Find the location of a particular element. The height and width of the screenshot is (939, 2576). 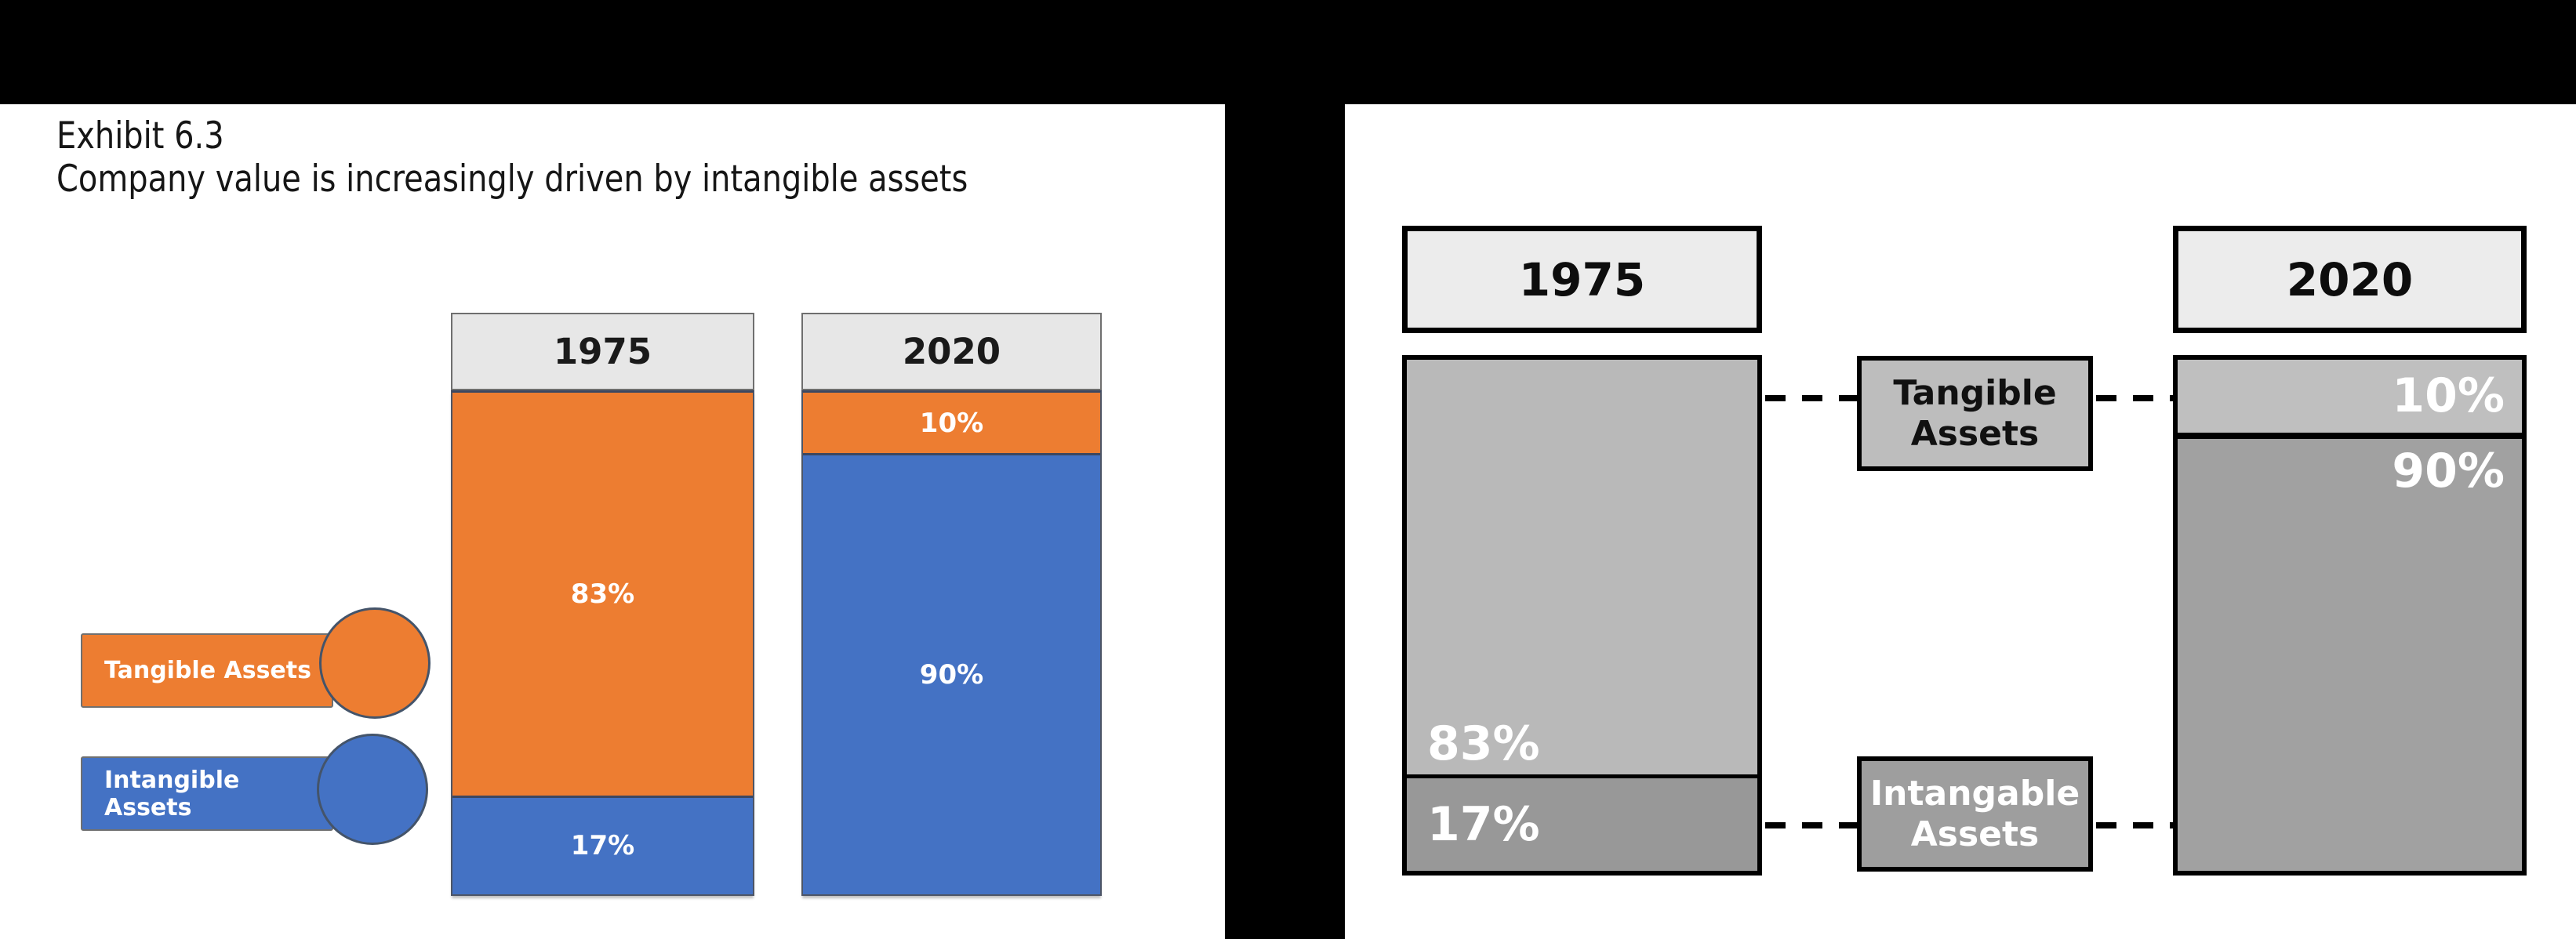

exhibit-number: Exhibit 6.3 is located at coordinates (140, 136).